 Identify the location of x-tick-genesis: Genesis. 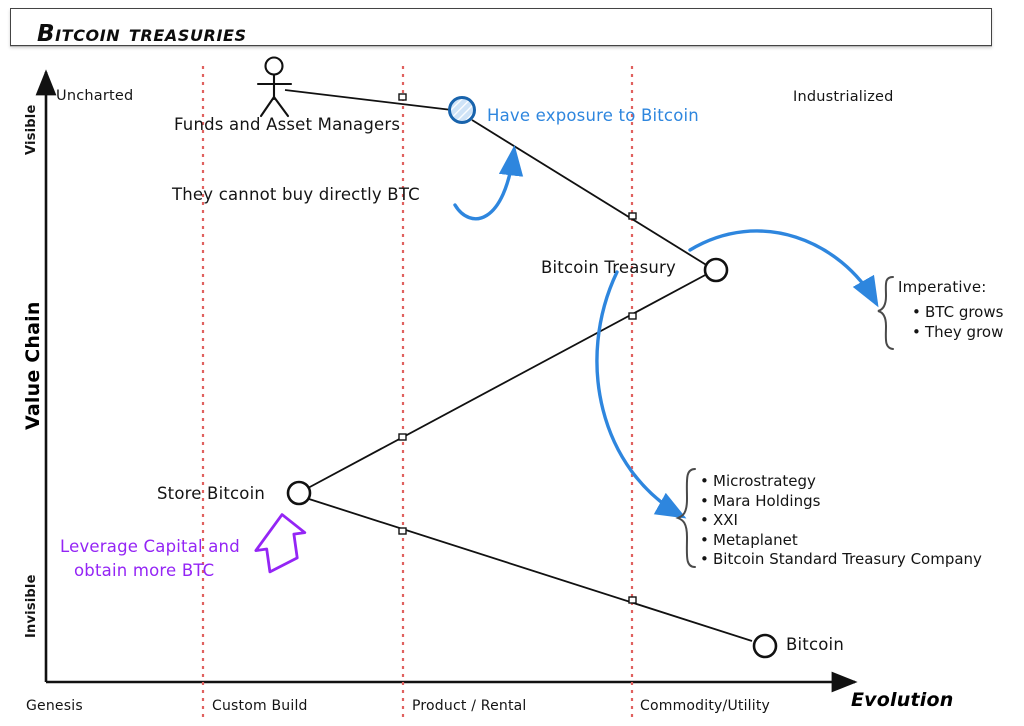
(54, 706).